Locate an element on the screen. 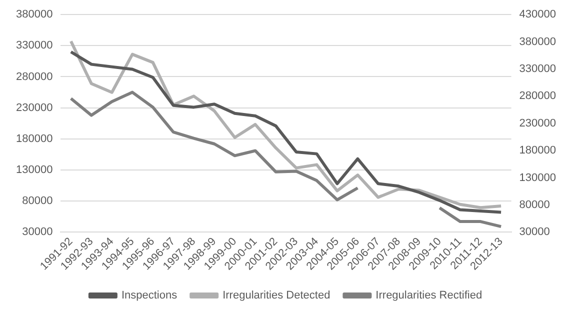 The width and height of the screenshot is (574, 315). y-tick-label: 30000 is located at coordinates (37, 232).